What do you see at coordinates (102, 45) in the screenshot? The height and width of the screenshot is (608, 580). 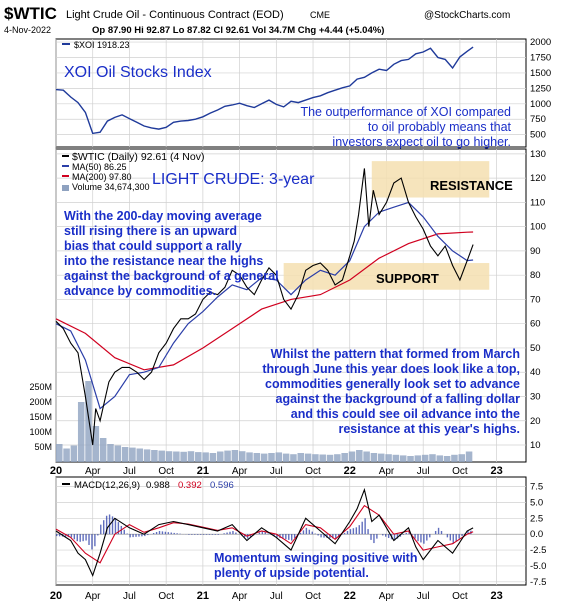 I see `xoi-legend: $XOI 1918.23` at bounding box center [102, 45].